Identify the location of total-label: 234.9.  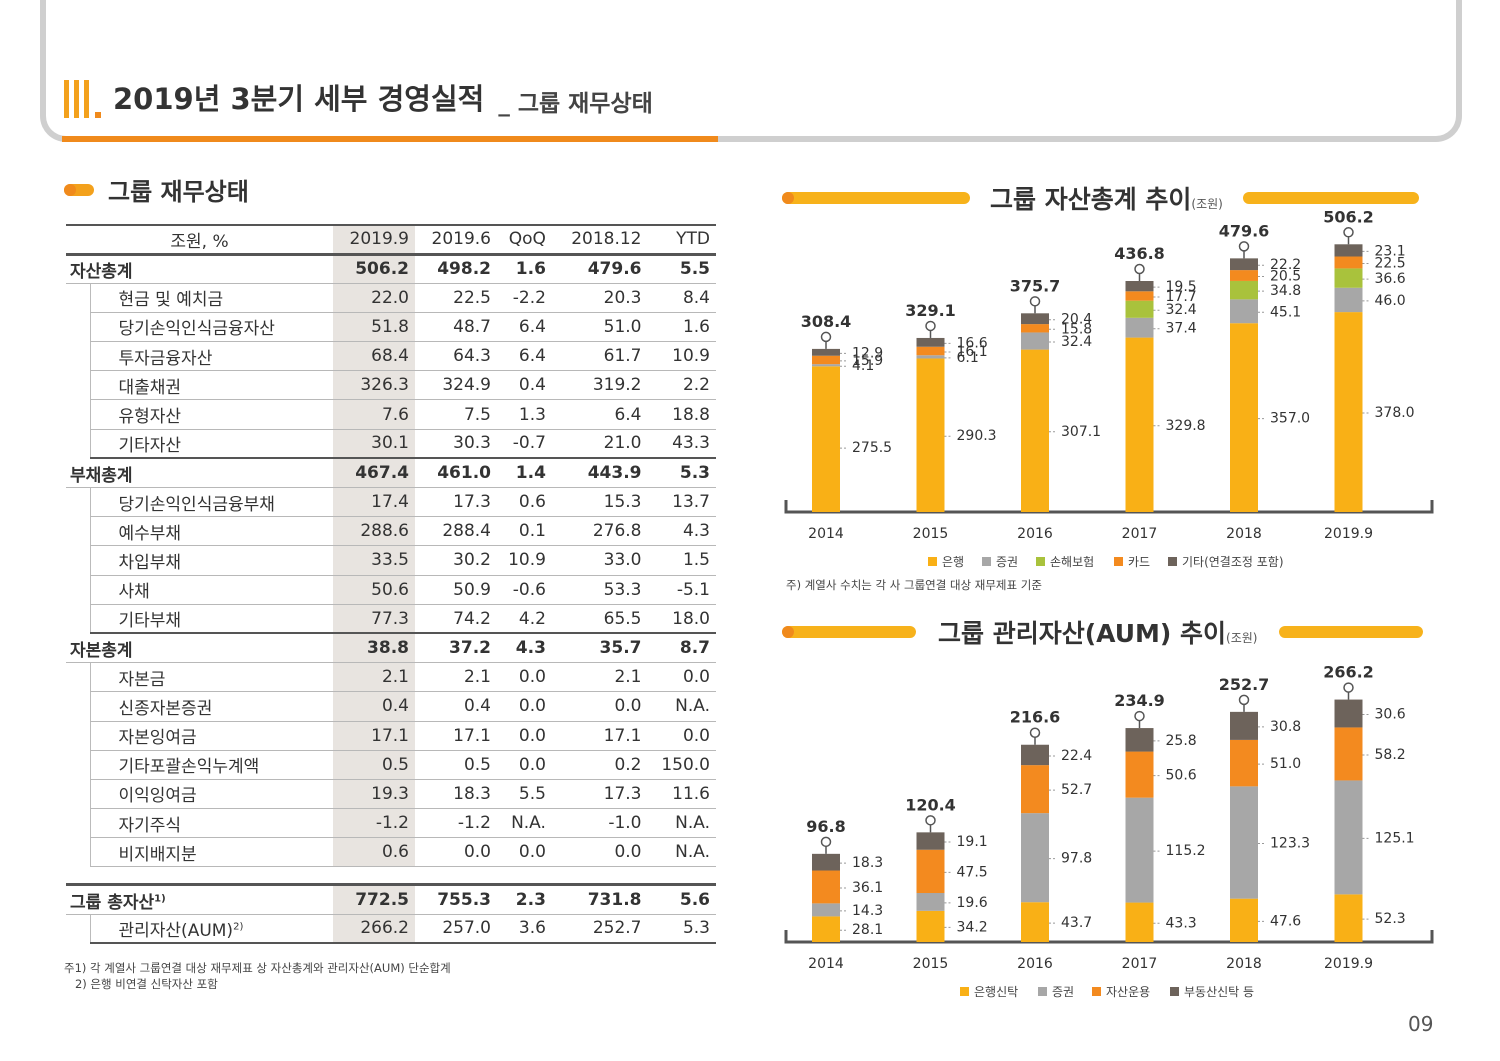
(1139, 700).